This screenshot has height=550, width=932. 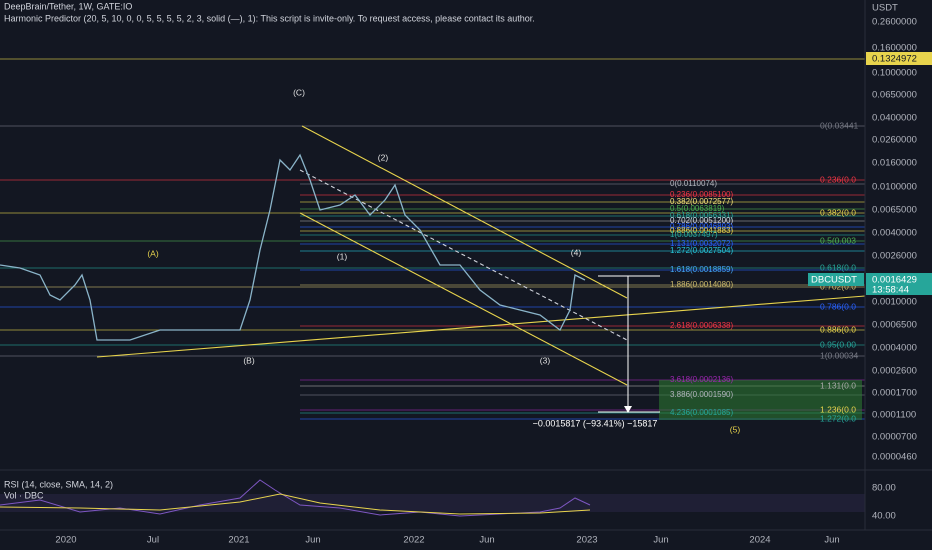 I want to click on price-label: 0.0004000, so click(x=894, y=348).